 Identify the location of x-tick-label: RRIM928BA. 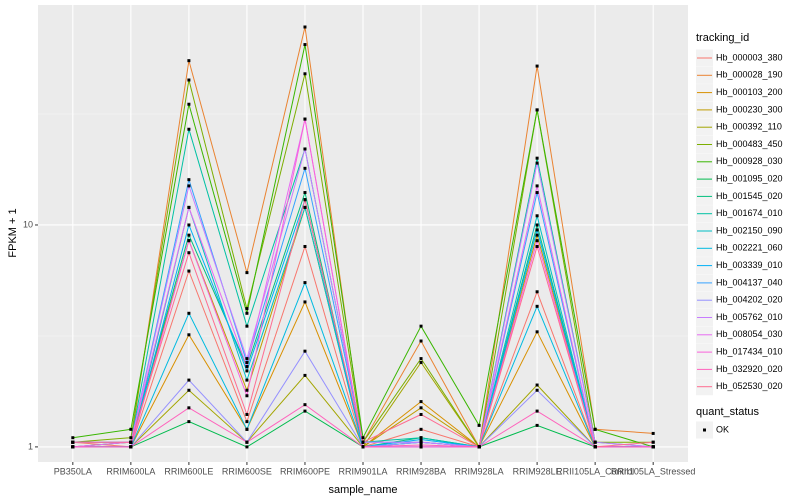
(421, 471).